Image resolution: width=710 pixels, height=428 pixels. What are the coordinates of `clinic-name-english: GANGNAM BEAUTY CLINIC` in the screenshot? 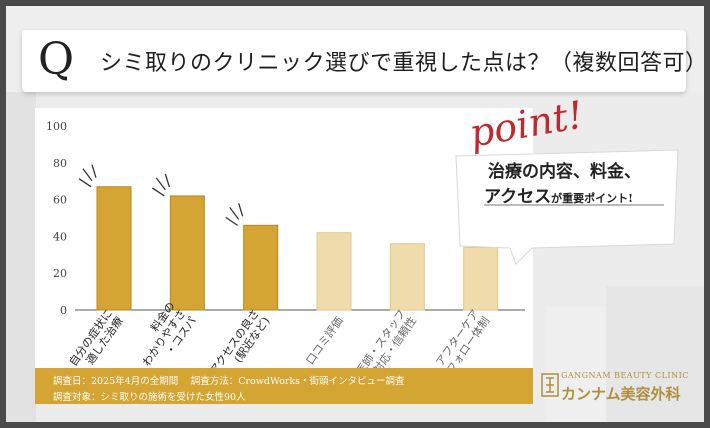 It's located at (625, 375).